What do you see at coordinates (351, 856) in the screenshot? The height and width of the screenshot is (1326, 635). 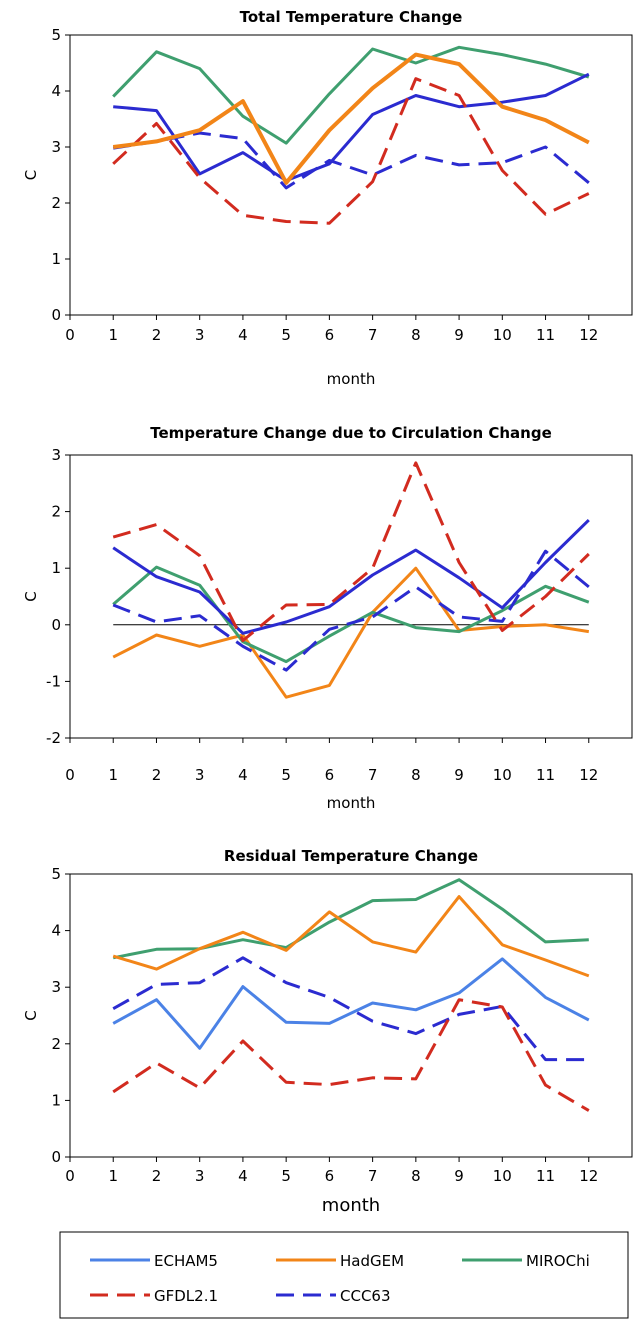 I see `chart-title: Residual Temperature Change` at bounding box center [351, 856].